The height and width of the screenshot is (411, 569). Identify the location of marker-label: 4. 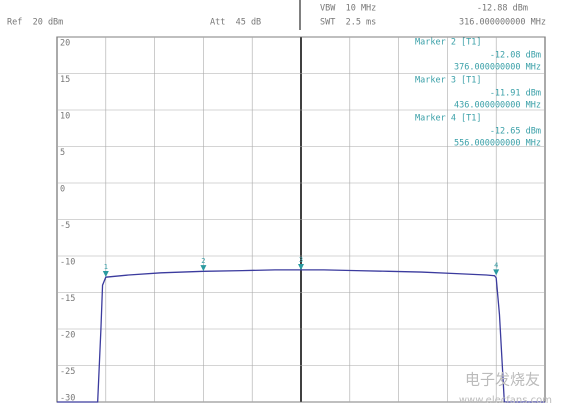
(496, 265).